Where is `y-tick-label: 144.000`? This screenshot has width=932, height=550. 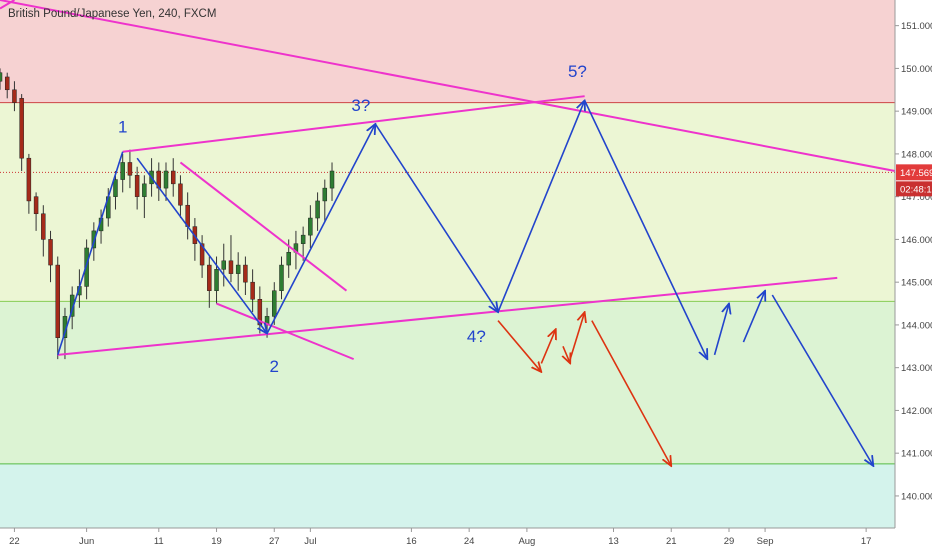
y-tick-label: 144.000 is located at coordinates (916, 325).